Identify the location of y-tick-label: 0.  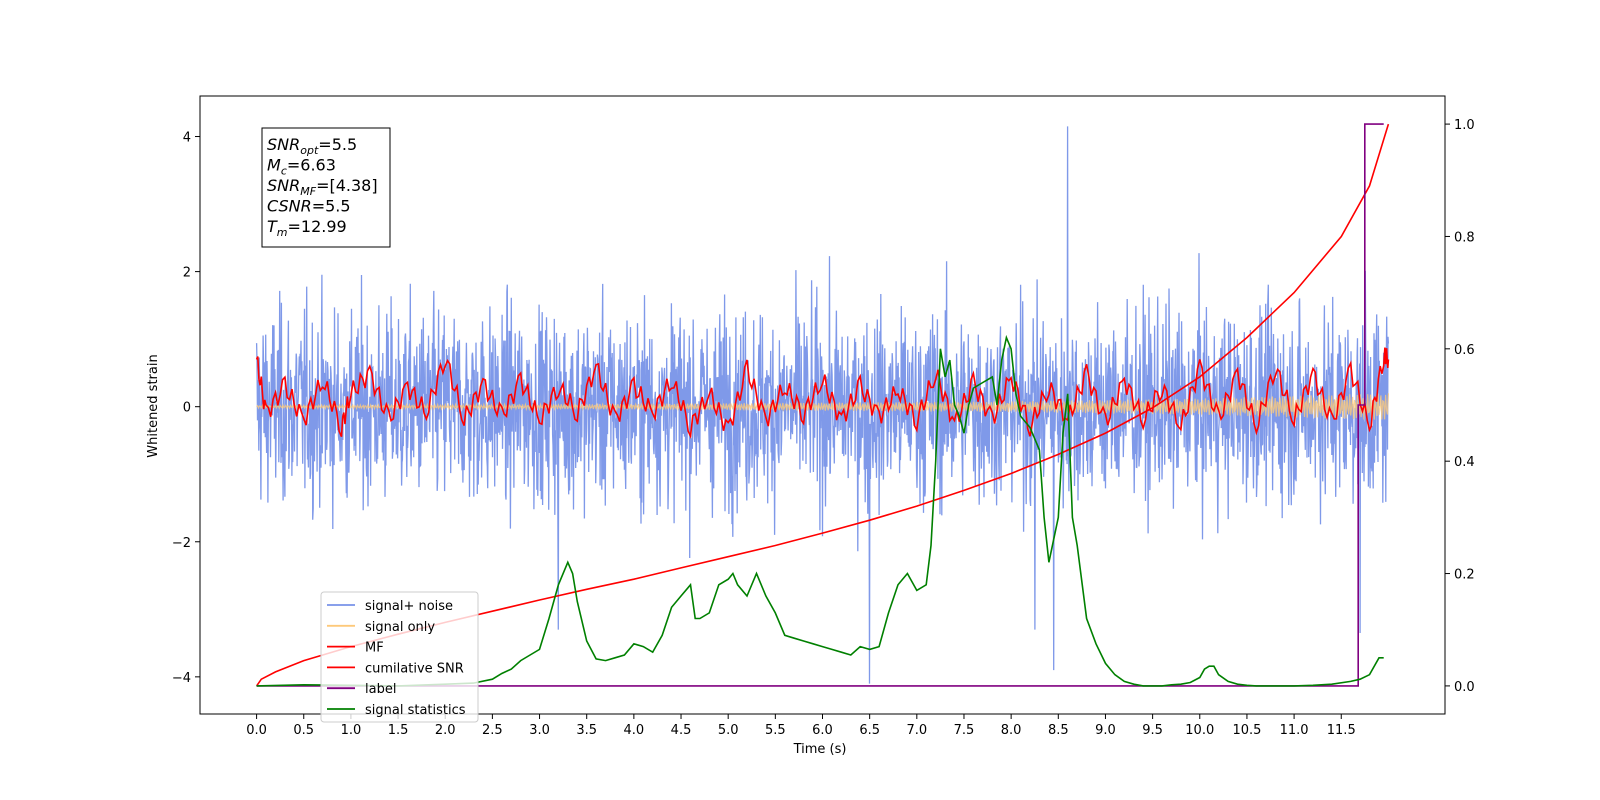
(187, 408).